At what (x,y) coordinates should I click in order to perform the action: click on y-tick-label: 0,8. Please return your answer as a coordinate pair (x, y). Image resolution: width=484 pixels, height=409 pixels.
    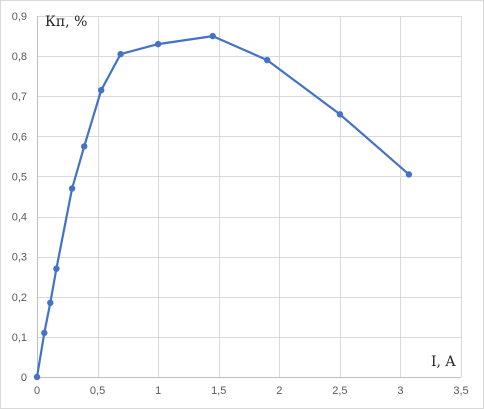
    Looking at the image, I should click on (19, 57).